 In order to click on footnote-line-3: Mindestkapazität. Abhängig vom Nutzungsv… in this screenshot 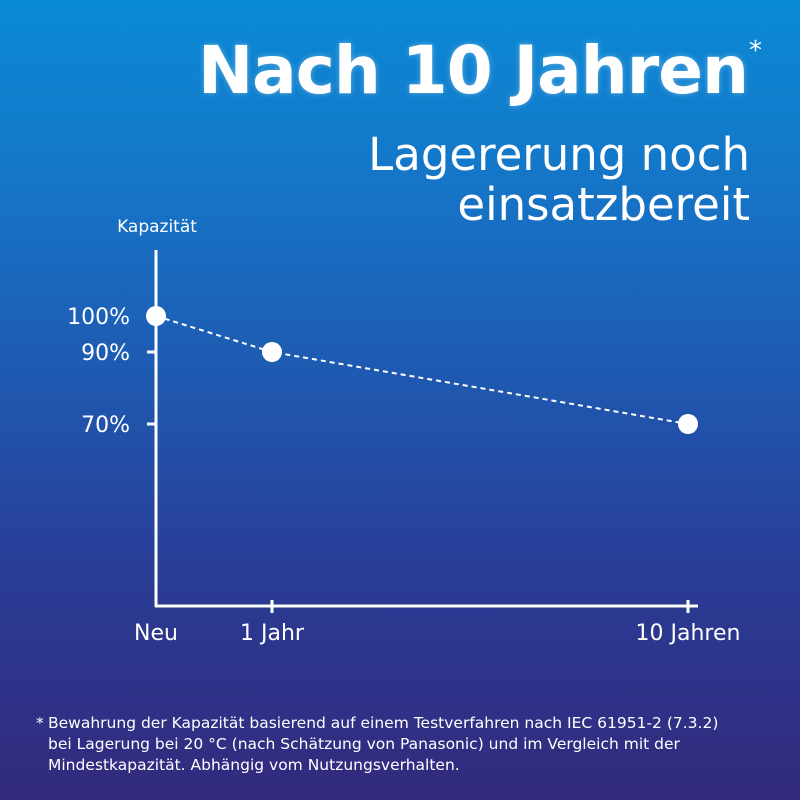, I will do `click(254, 765)`.